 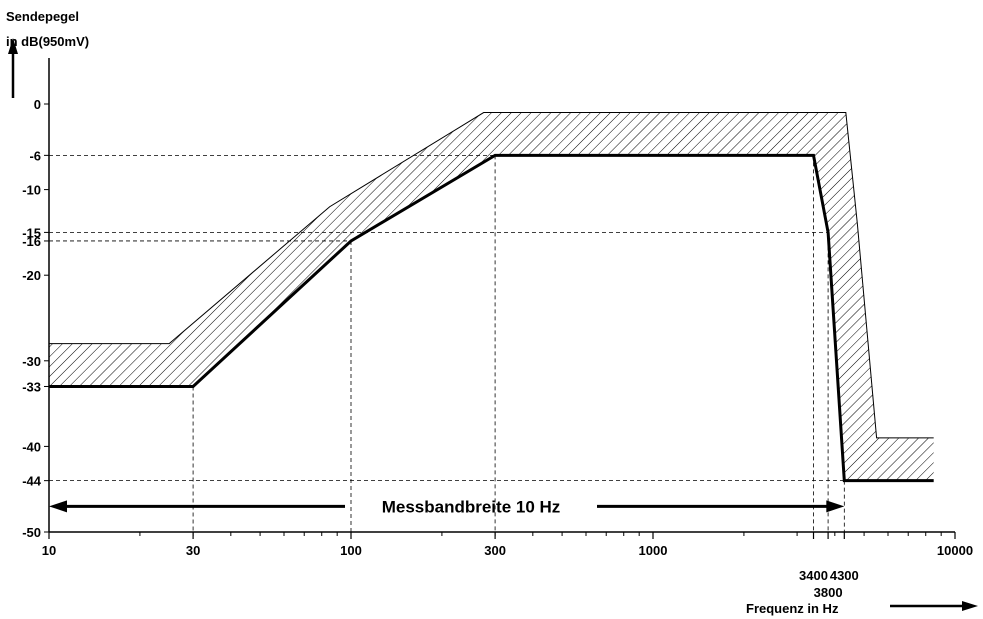 What do you see at coordinates (813, 575) in the screenshot?
I see `x-tick-label: 3400` at bounding box center [813, 575].